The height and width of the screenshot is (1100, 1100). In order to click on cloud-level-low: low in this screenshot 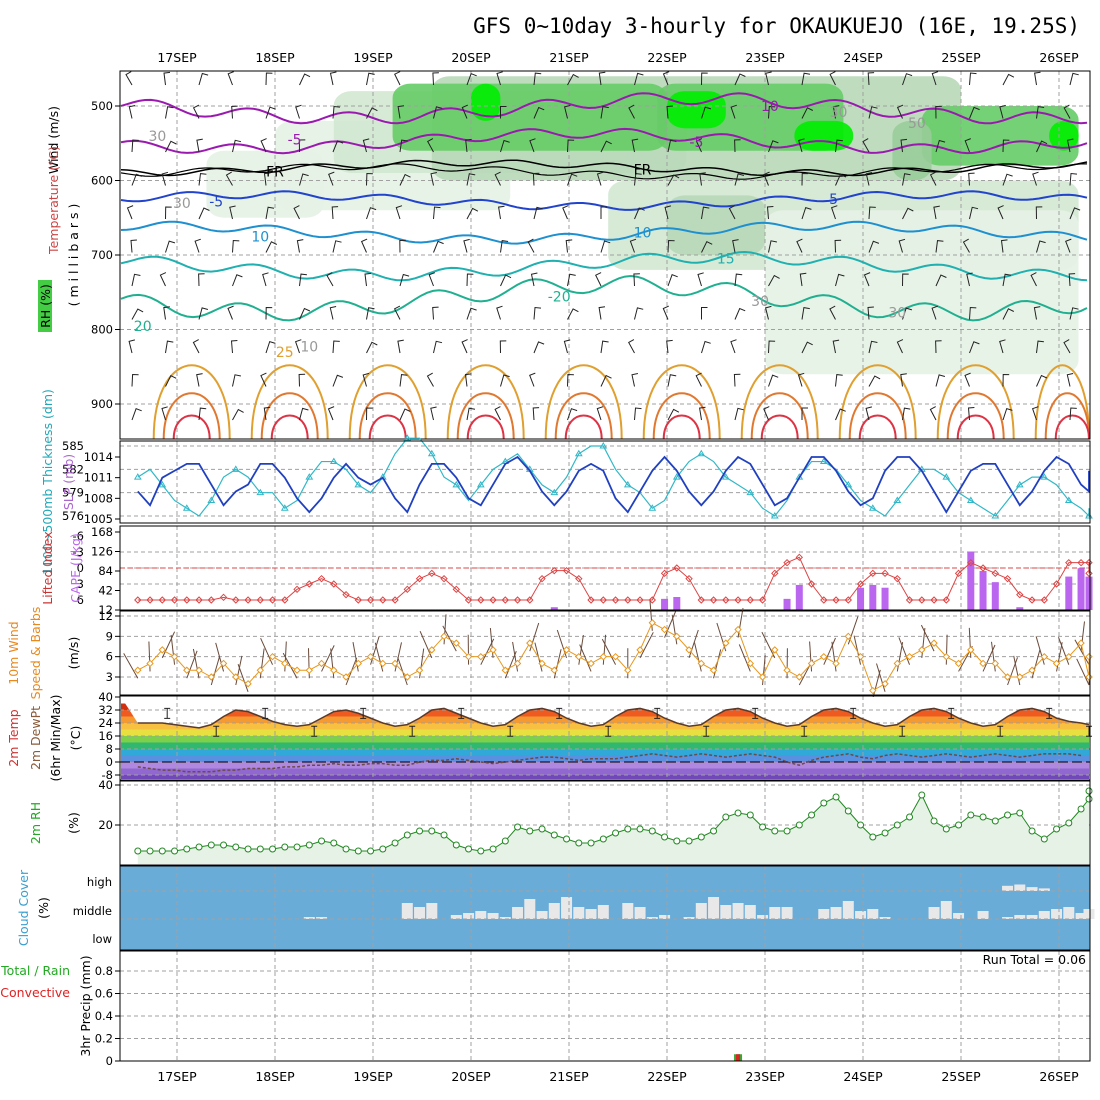, I will do `click(102, 939)`.